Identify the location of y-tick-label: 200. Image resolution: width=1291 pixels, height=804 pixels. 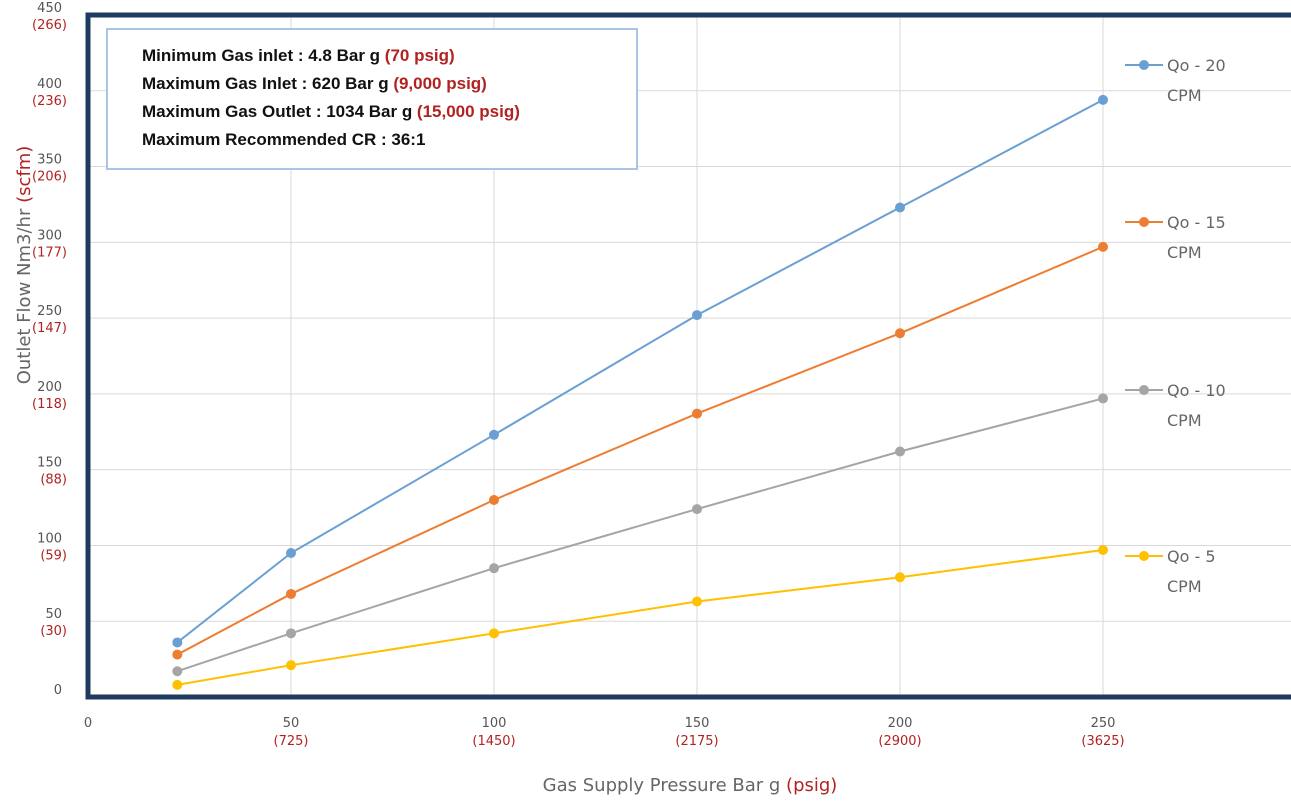
(49, 387).